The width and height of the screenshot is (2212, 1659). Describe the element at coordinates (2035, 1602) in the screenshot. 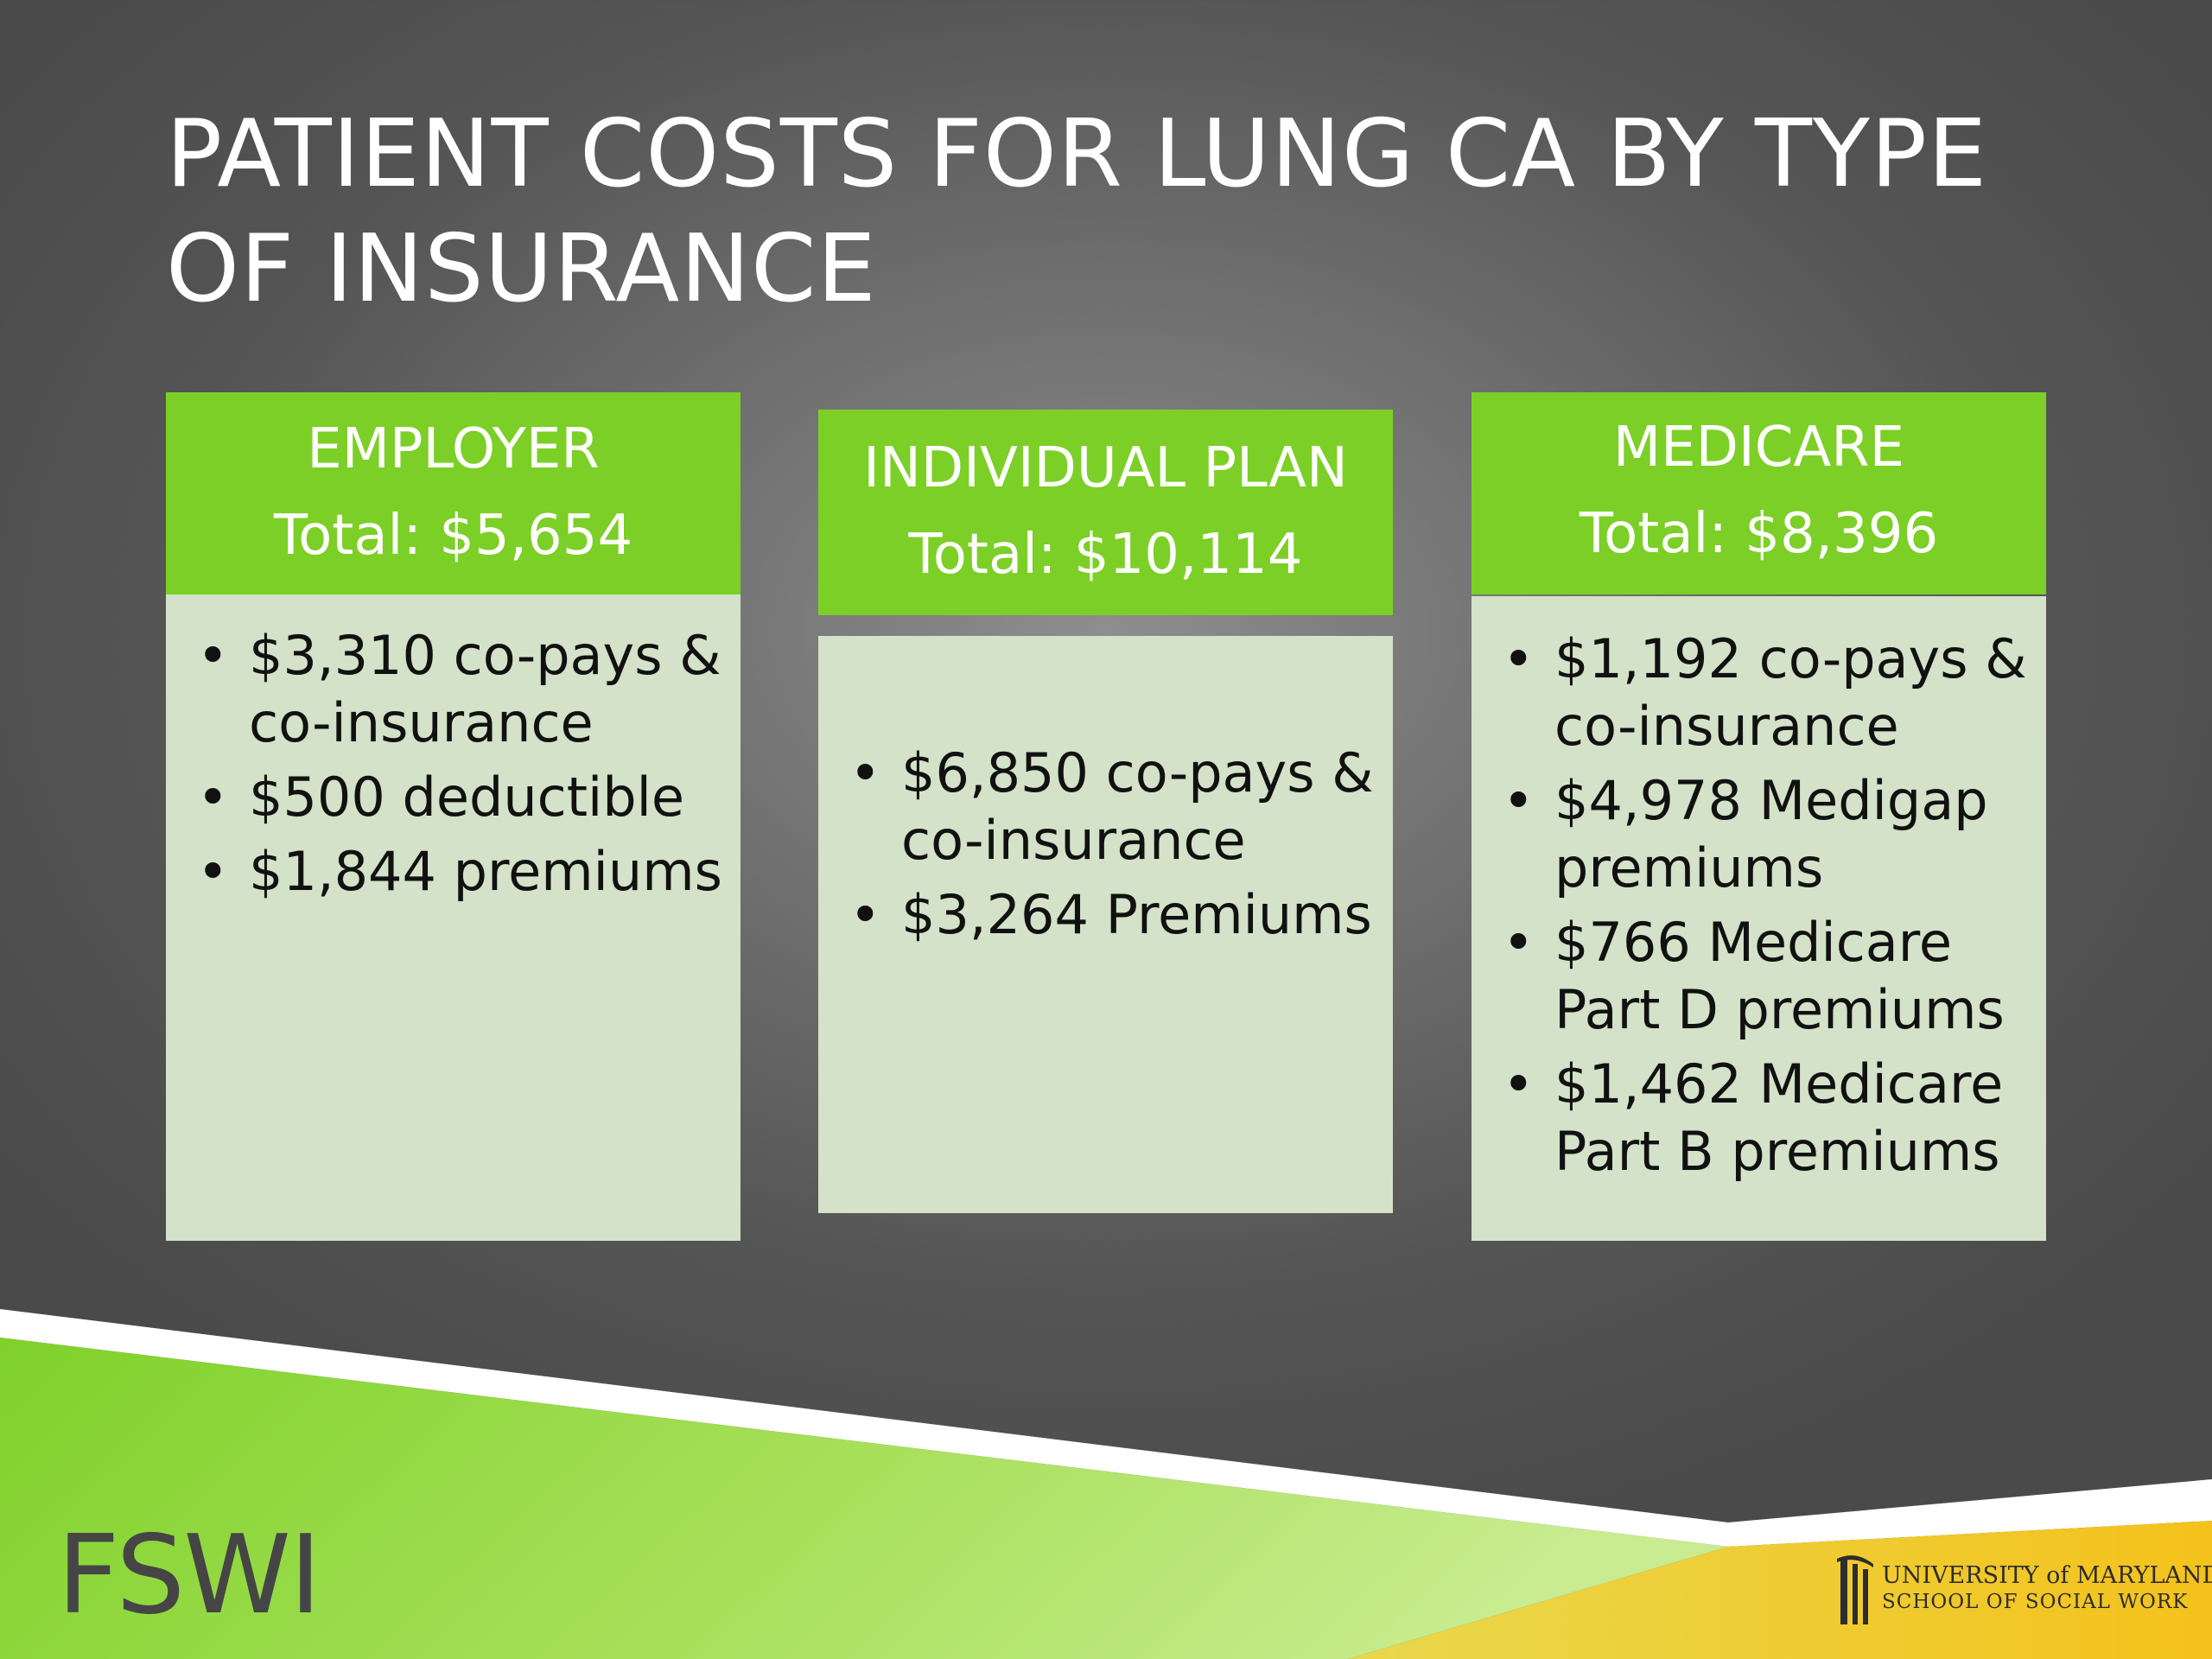

I see `school-name: SCHOOL OF SOCIAL WORK` at that location.